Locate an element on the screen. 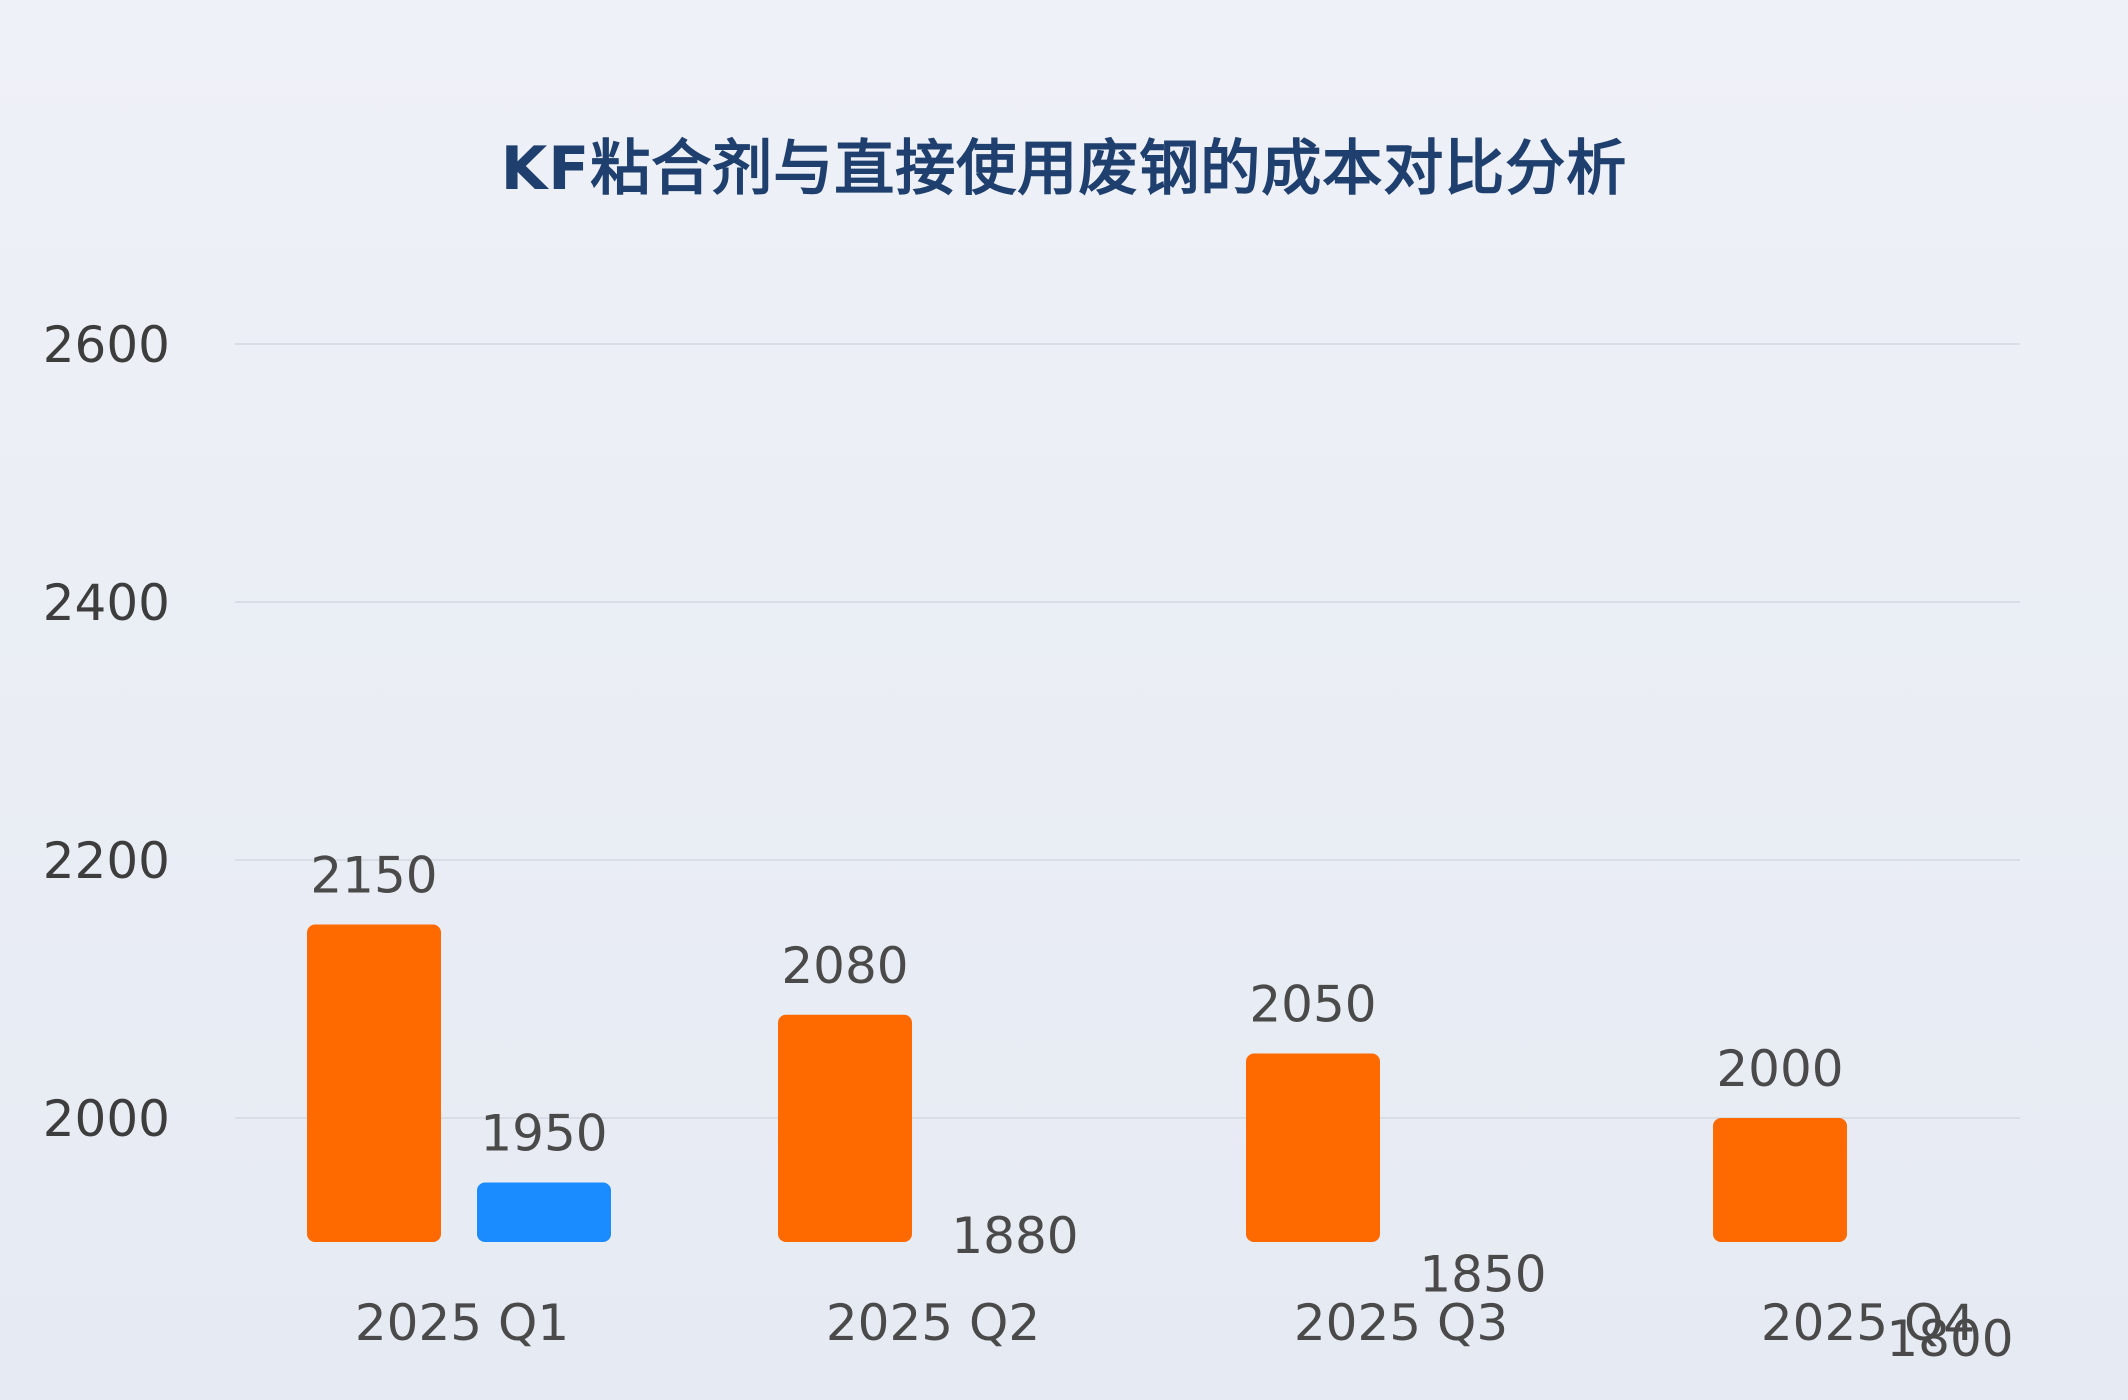 This screenshot has width=2128, height=1400. data-label: 1800 is located at coordinates (1949, 1339).